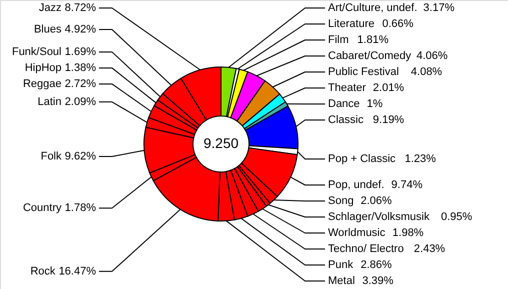 The image size is (508, 289). Describe the element at coordinates (48, 30) in the screenshot. I see `slice-label: Blues` at that location.